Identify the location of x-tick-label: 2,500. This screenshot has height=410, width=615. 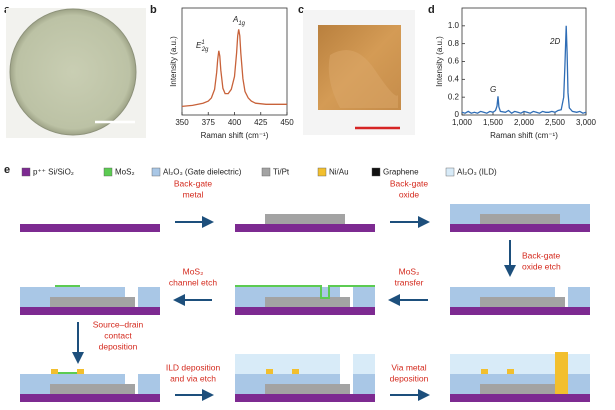
(555, 122).